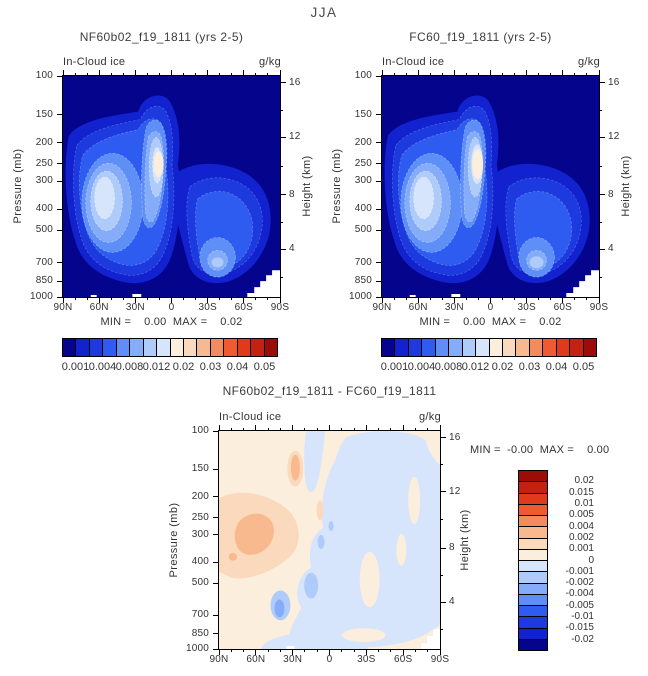  Describe the element at coordinates (329, 540) in the screenshot. I see `panel3-contour-field` at that location.